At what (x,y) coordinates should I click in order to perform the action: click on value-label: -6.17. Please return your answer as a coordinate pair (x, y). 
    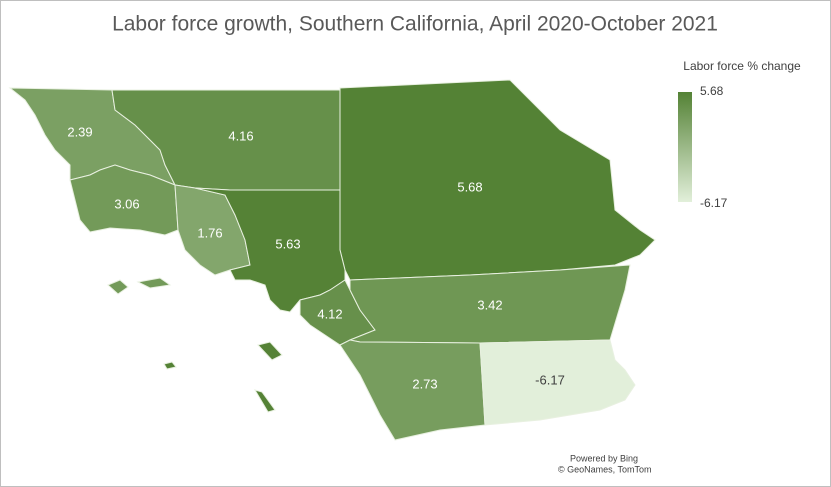
    Looking at the image, I should click on (550, 379).